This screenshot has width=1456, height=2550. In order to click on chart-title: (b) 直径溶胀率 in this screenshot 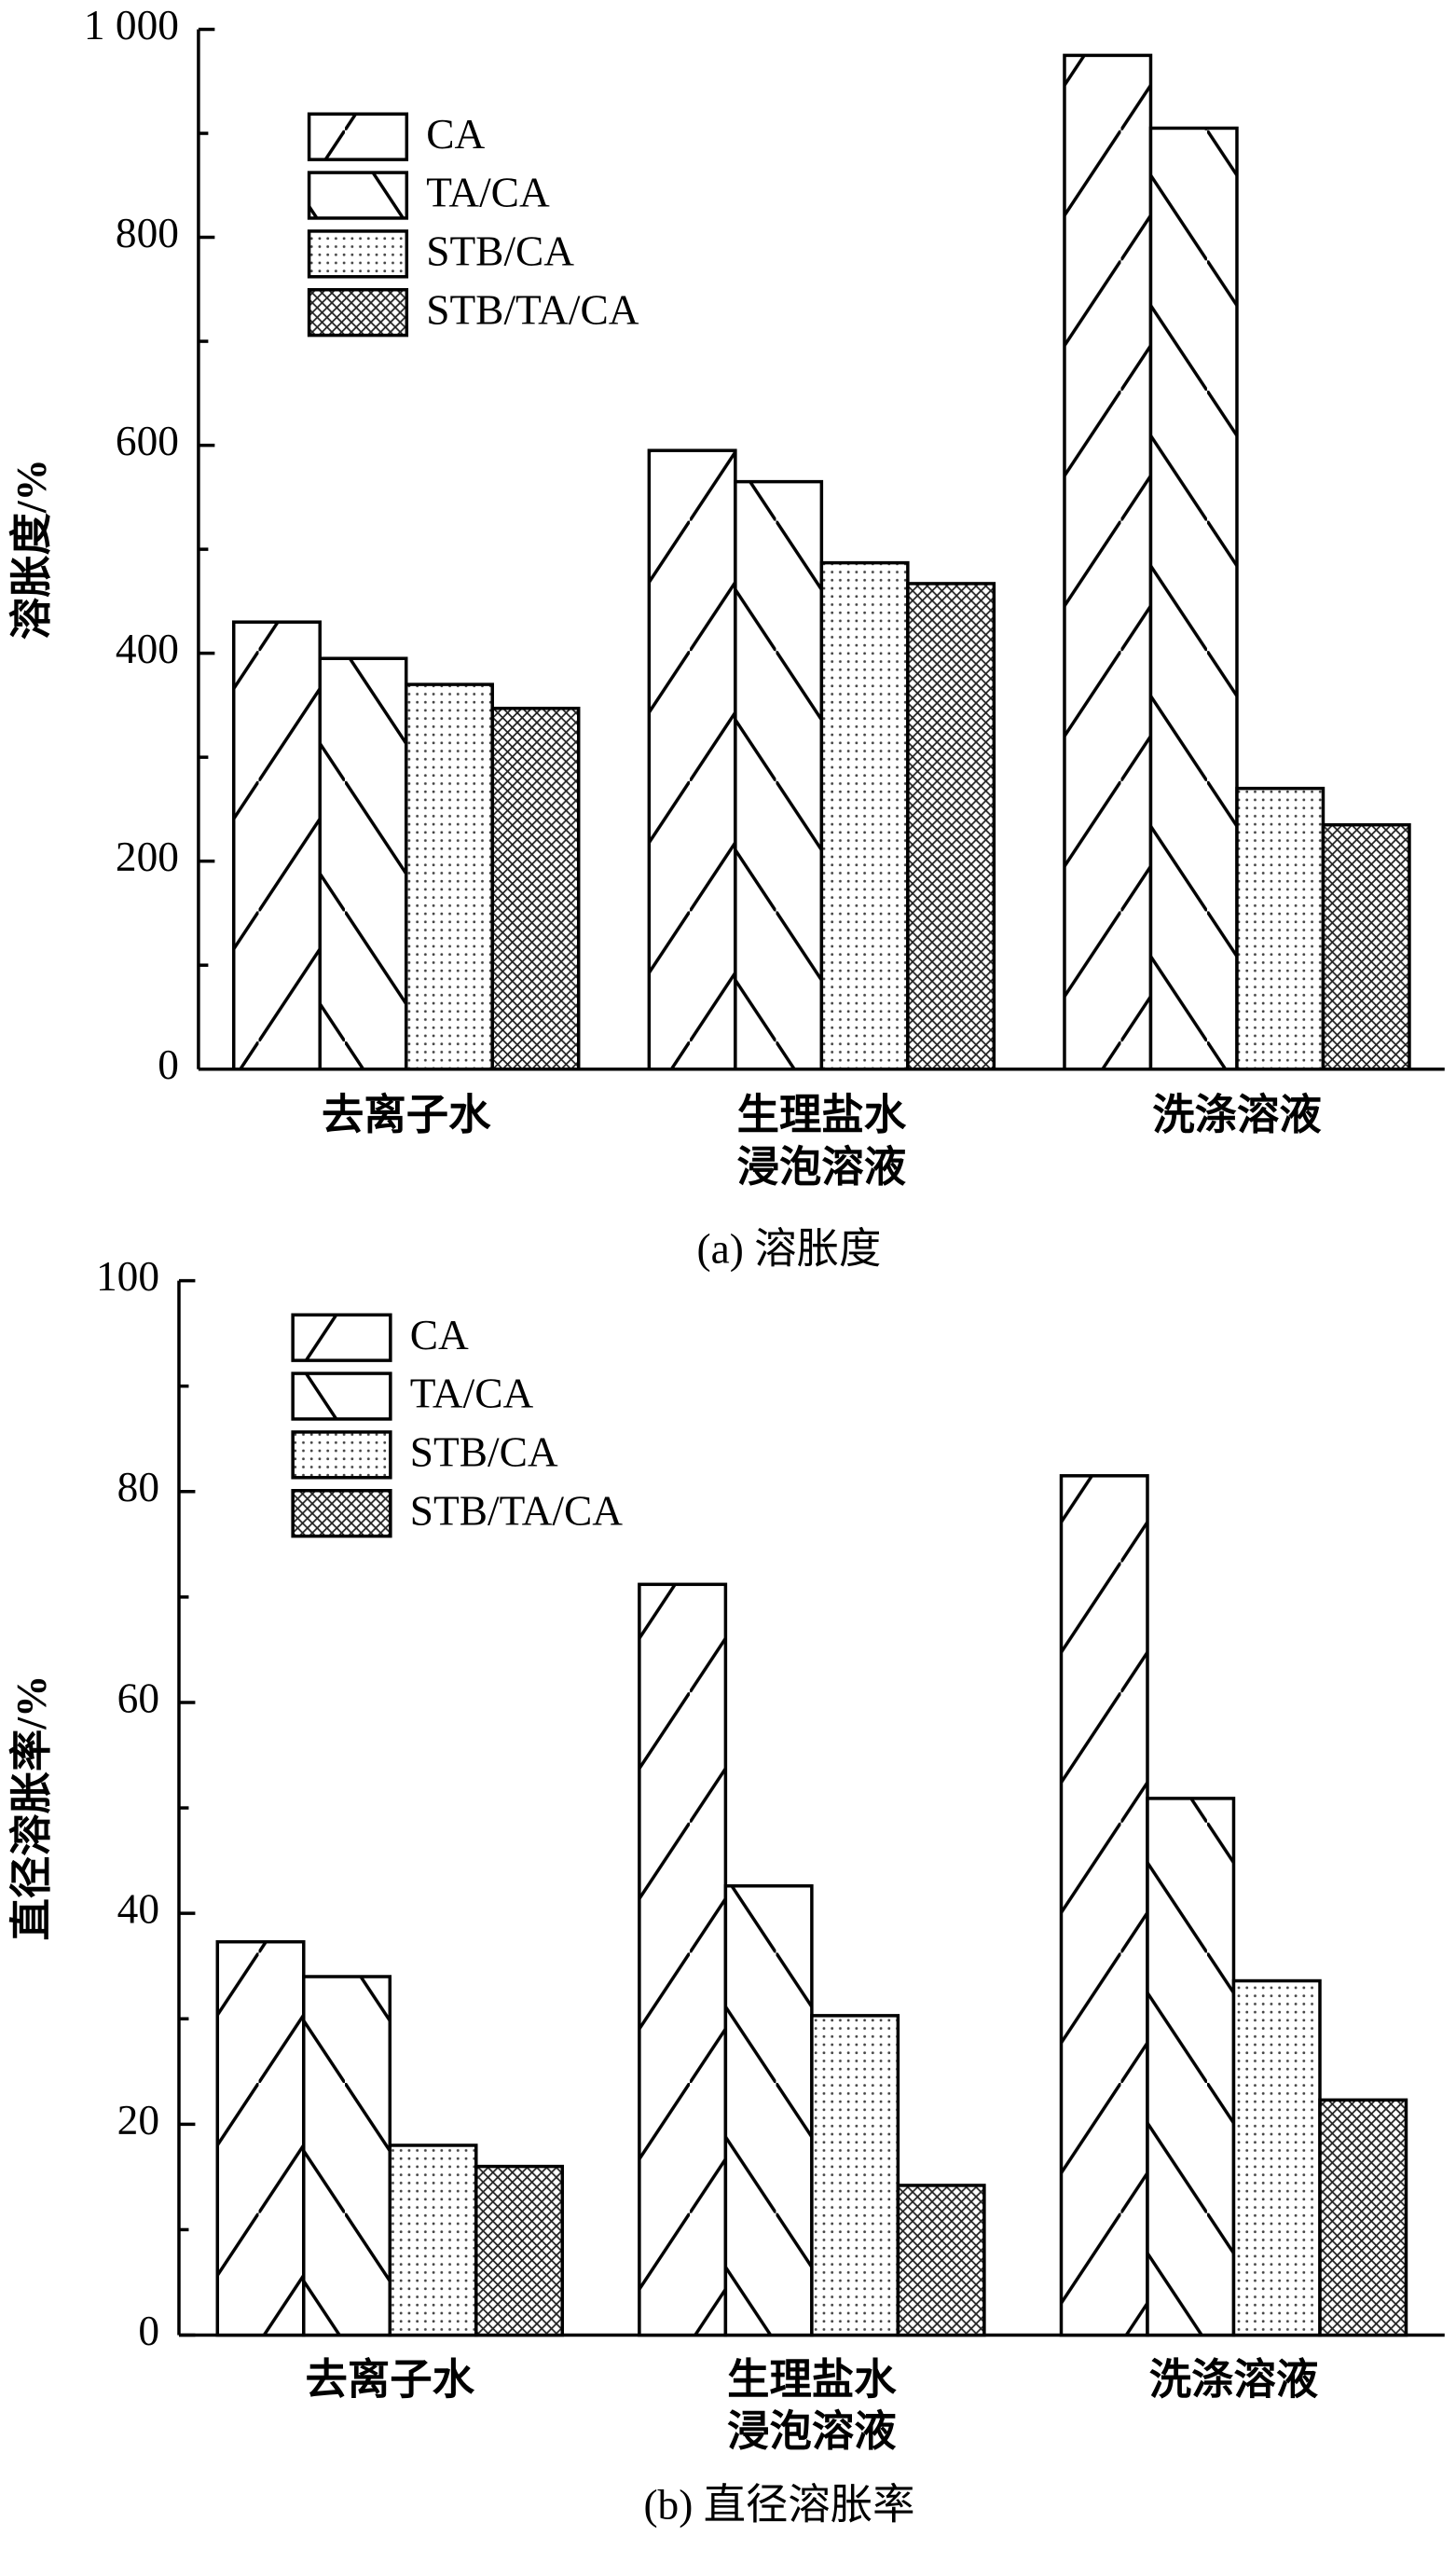, I will do `click(778, 2505)`.